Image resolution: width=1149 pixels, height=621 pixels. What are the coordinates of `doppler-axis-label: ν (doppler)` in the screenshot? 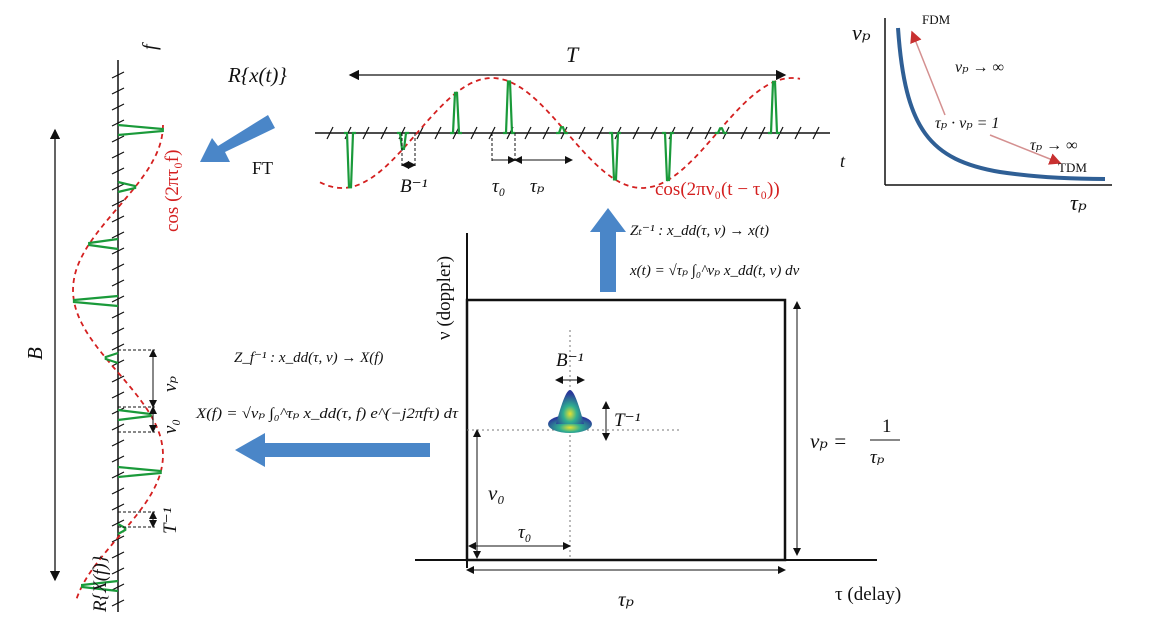 It's located at (444, 298).